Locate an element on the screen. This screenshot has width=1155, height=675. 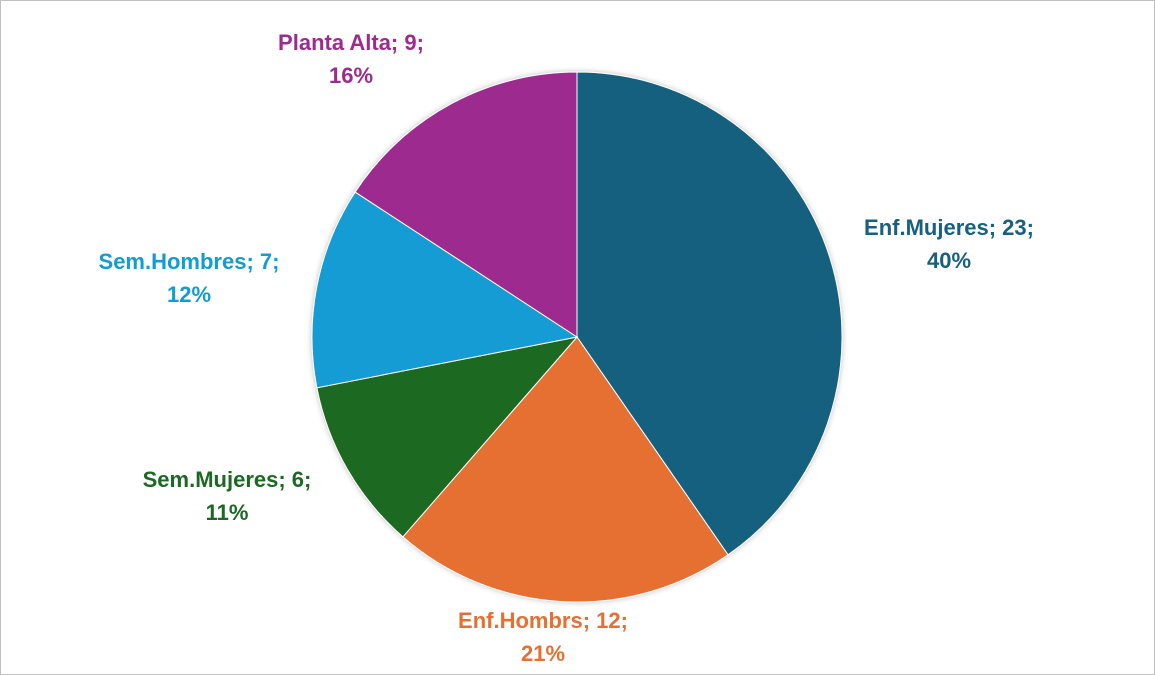
data-label-sem-mujeres-name-value: Sem.Mujeres; 6; is located at coordinates (227, 479).